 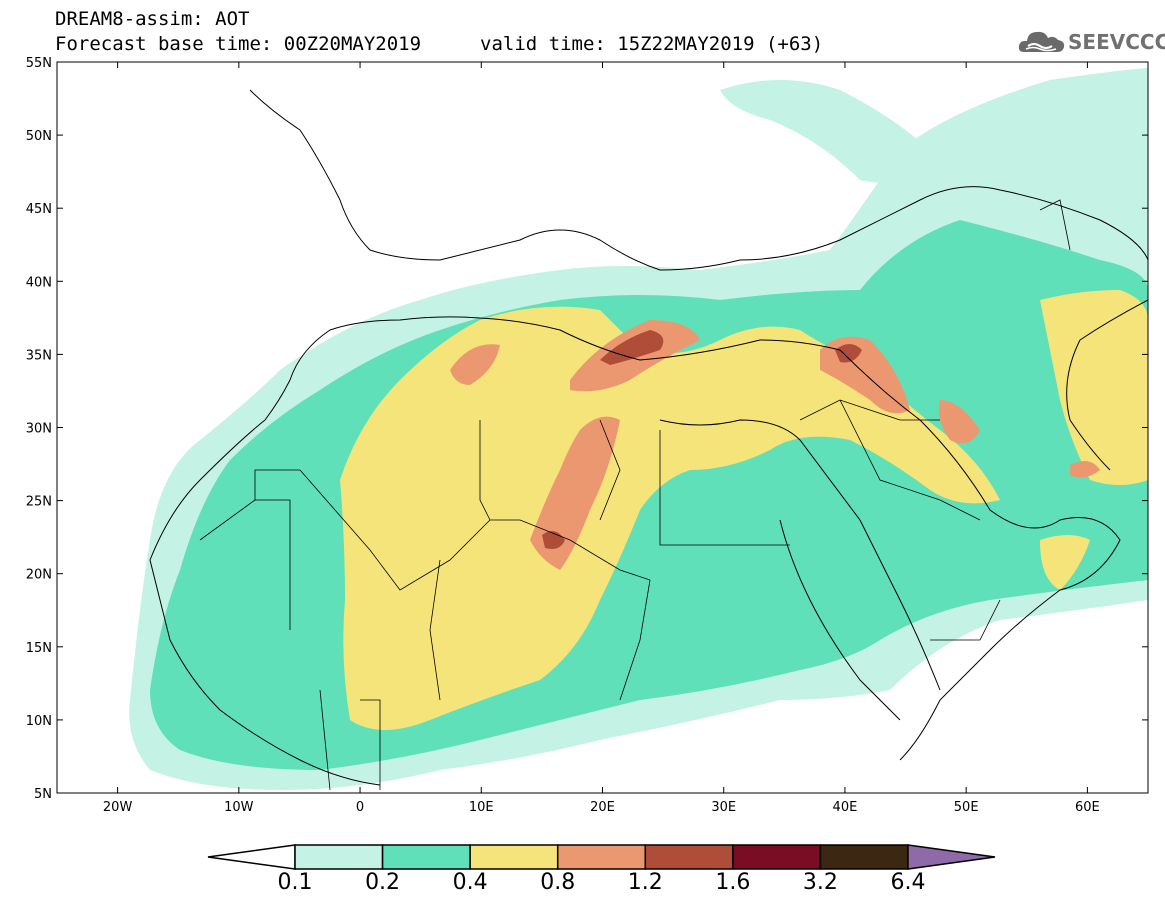 What do you see at coordinates (1116, 42) in the screenshot?
I see `logo-text: SEEVCCC` at bounding box center [1116, 42].